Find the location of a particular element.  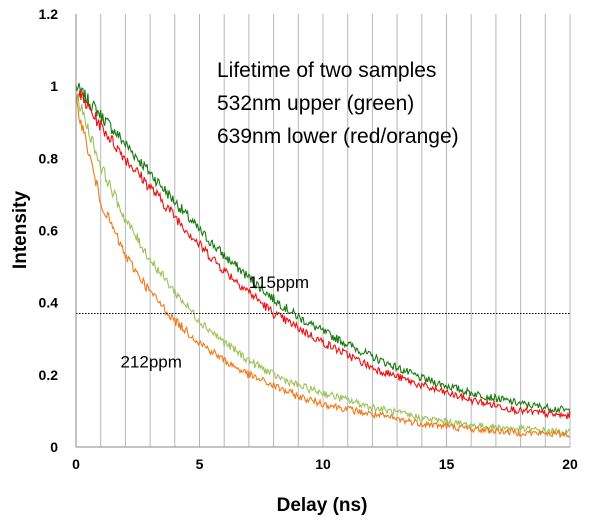

x-tick-label: 15 is located at coordinates (447, 464).